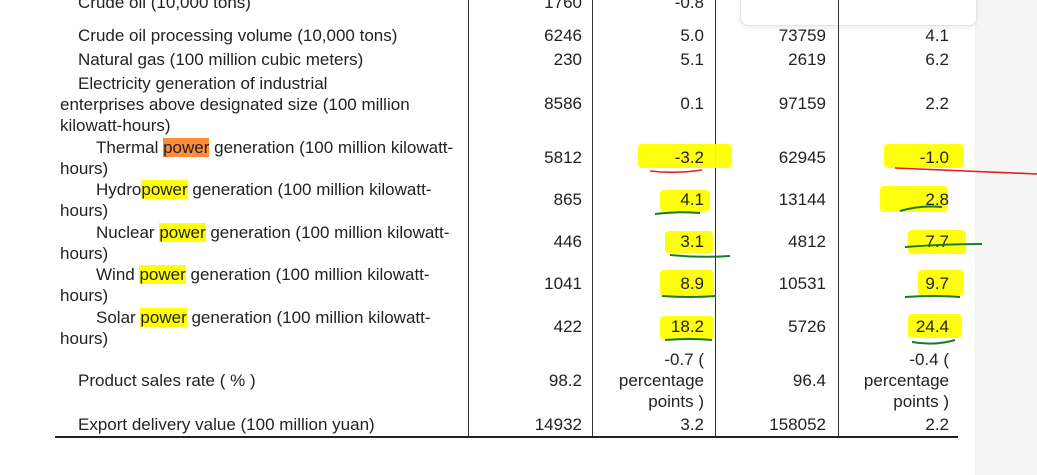 Image resolution: width=1037 pixels, height=475 pixels. I want to click on row-value: 230, so click(567, 59).